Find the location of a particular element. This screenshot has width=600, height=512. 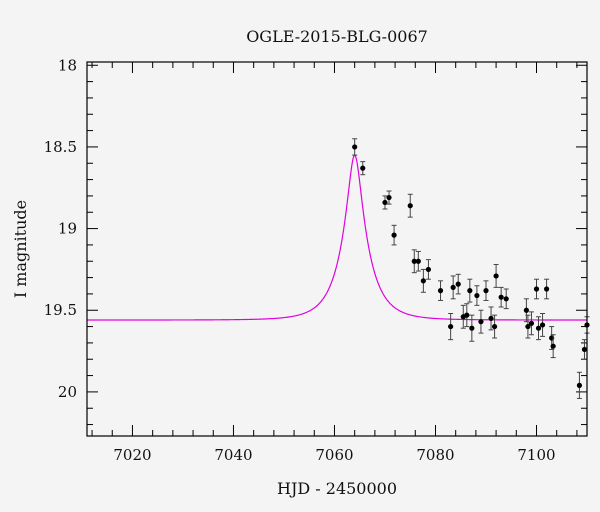

y-axis-title: I magnitude is located at coordinates (20, 249).